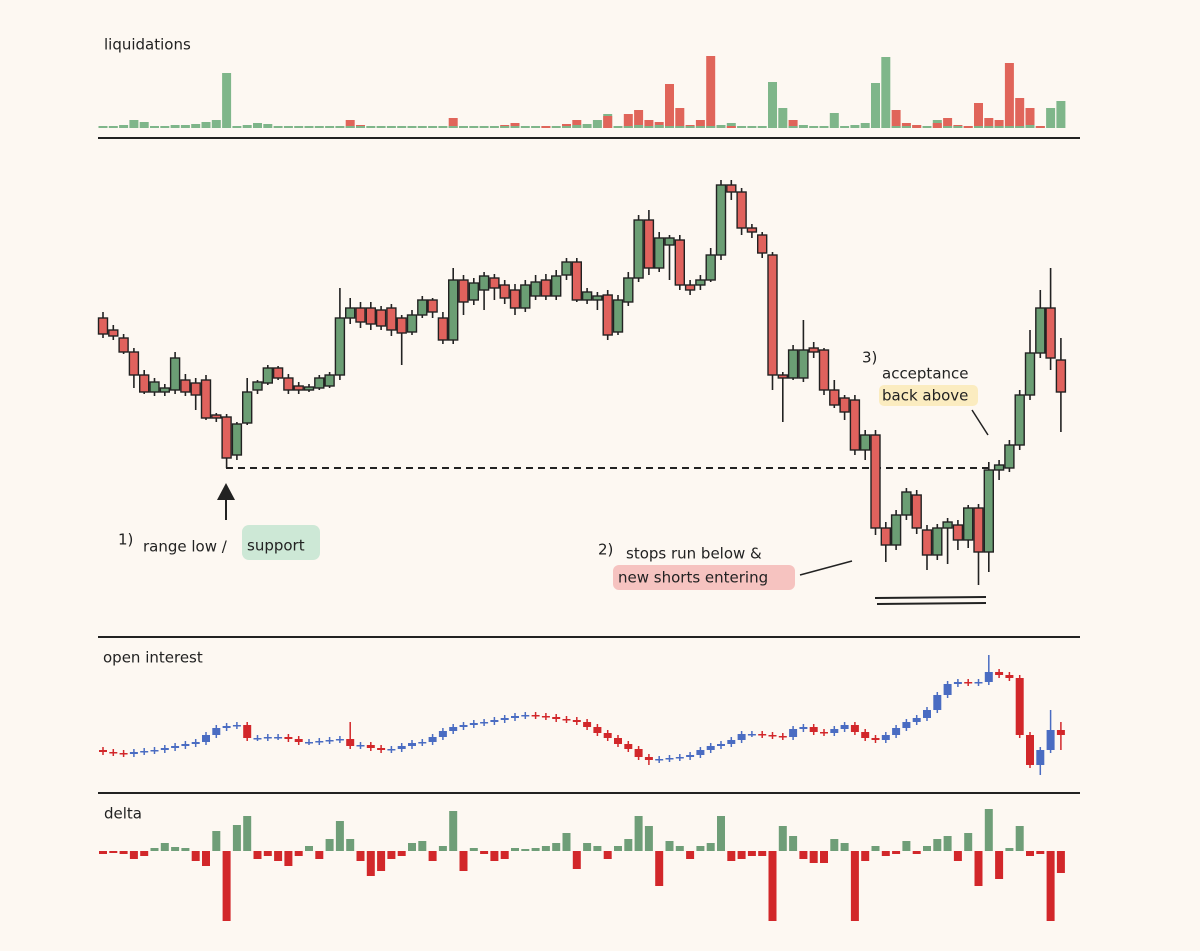 The height and width of the screenshot is (951, 1200). What do you see at coordinates (826, 568) in the screenshot?
I see `pointer` at bounding box center [826, 568].